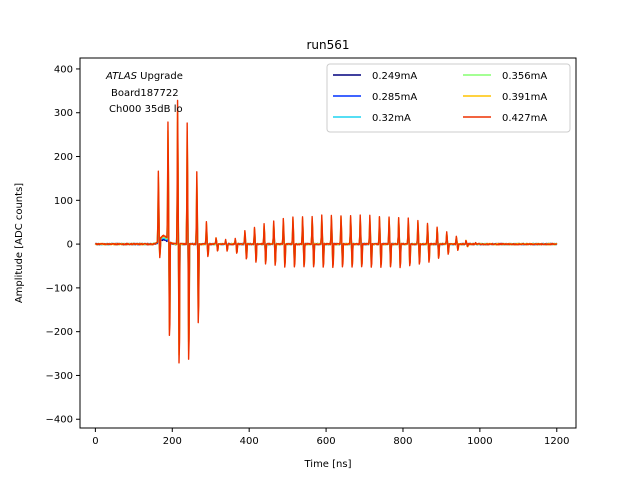 This screenshot has height=480, width=640. I want to click on x-tick-label: 600, so click(326, 441).